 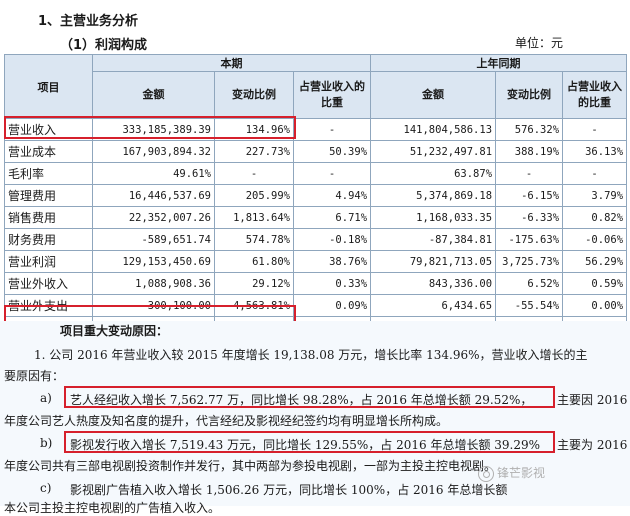 What do you see at coordinates (595, 151) in the screenshot?
I see `cell-pri-share: 36.13%` at bounding box center [595, 151].